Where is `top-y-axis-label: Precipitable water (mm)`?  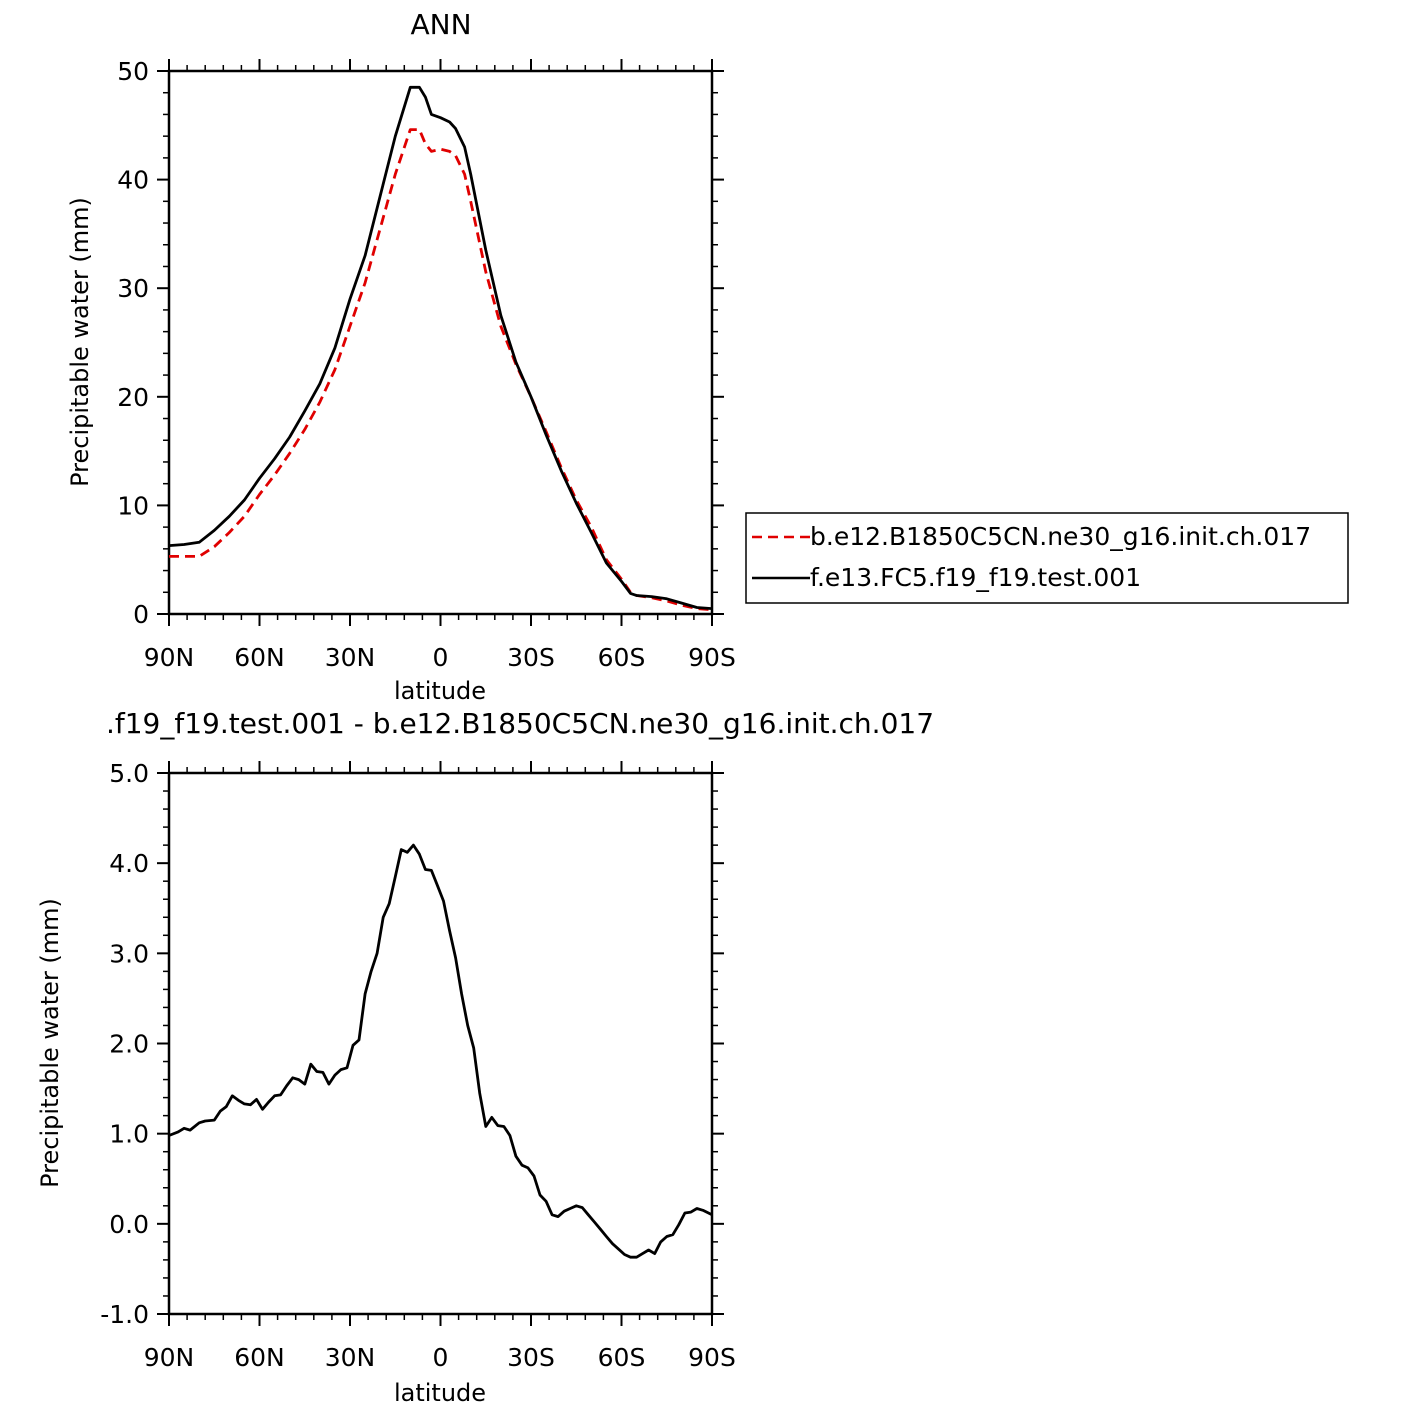 top-y-axis-label: Precipitable water (mm) is located at coordinates (80, 342).